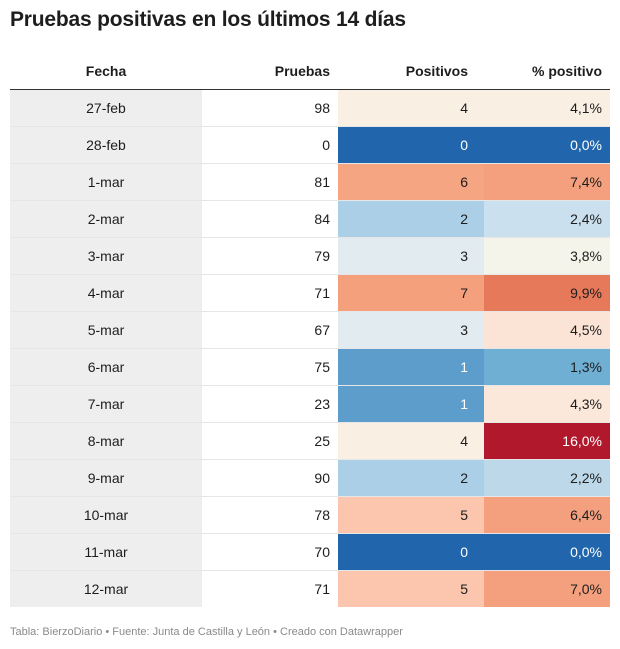 Image resolution: width=620 pixels, height=649 pixels. I want to click on cell-fecha: 12-mar, so click(106, 588).